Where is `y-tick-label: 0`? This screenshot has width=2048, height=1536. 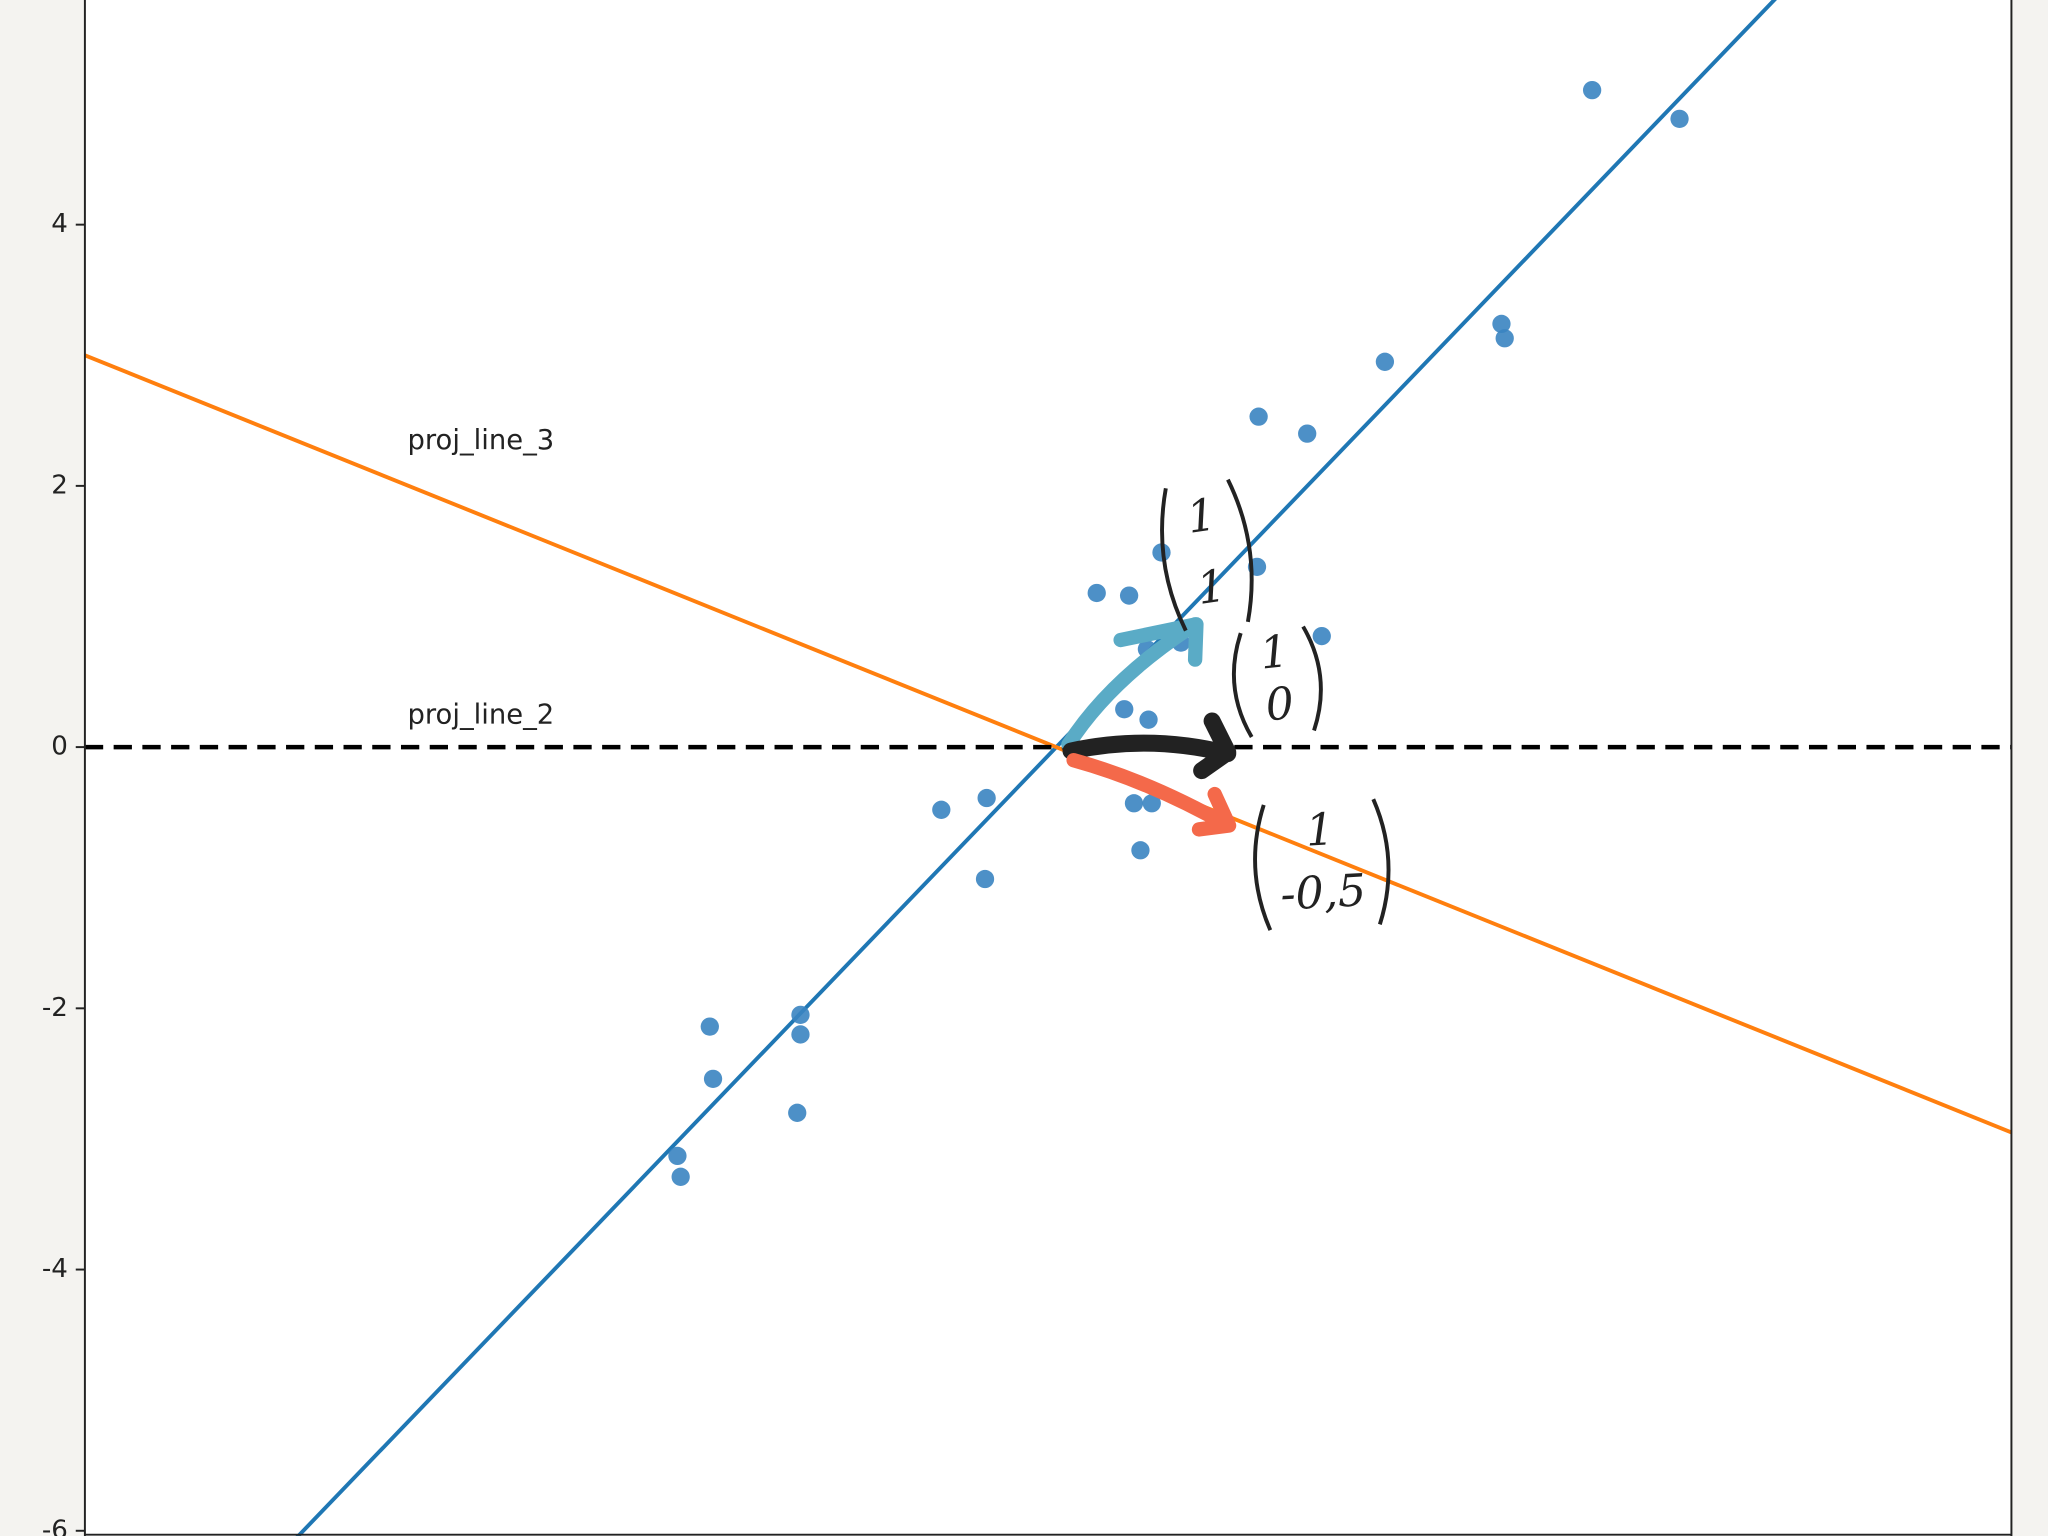
y-tick-label: 0 is located at coordinates (59, 747).